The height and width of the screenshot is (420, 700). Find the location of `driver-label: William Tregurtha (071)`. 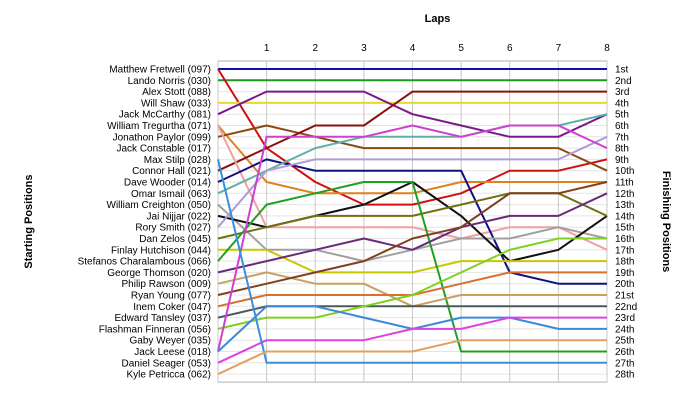

driver-label: William Tregurtha (071) is located at coordinates (159, 126).